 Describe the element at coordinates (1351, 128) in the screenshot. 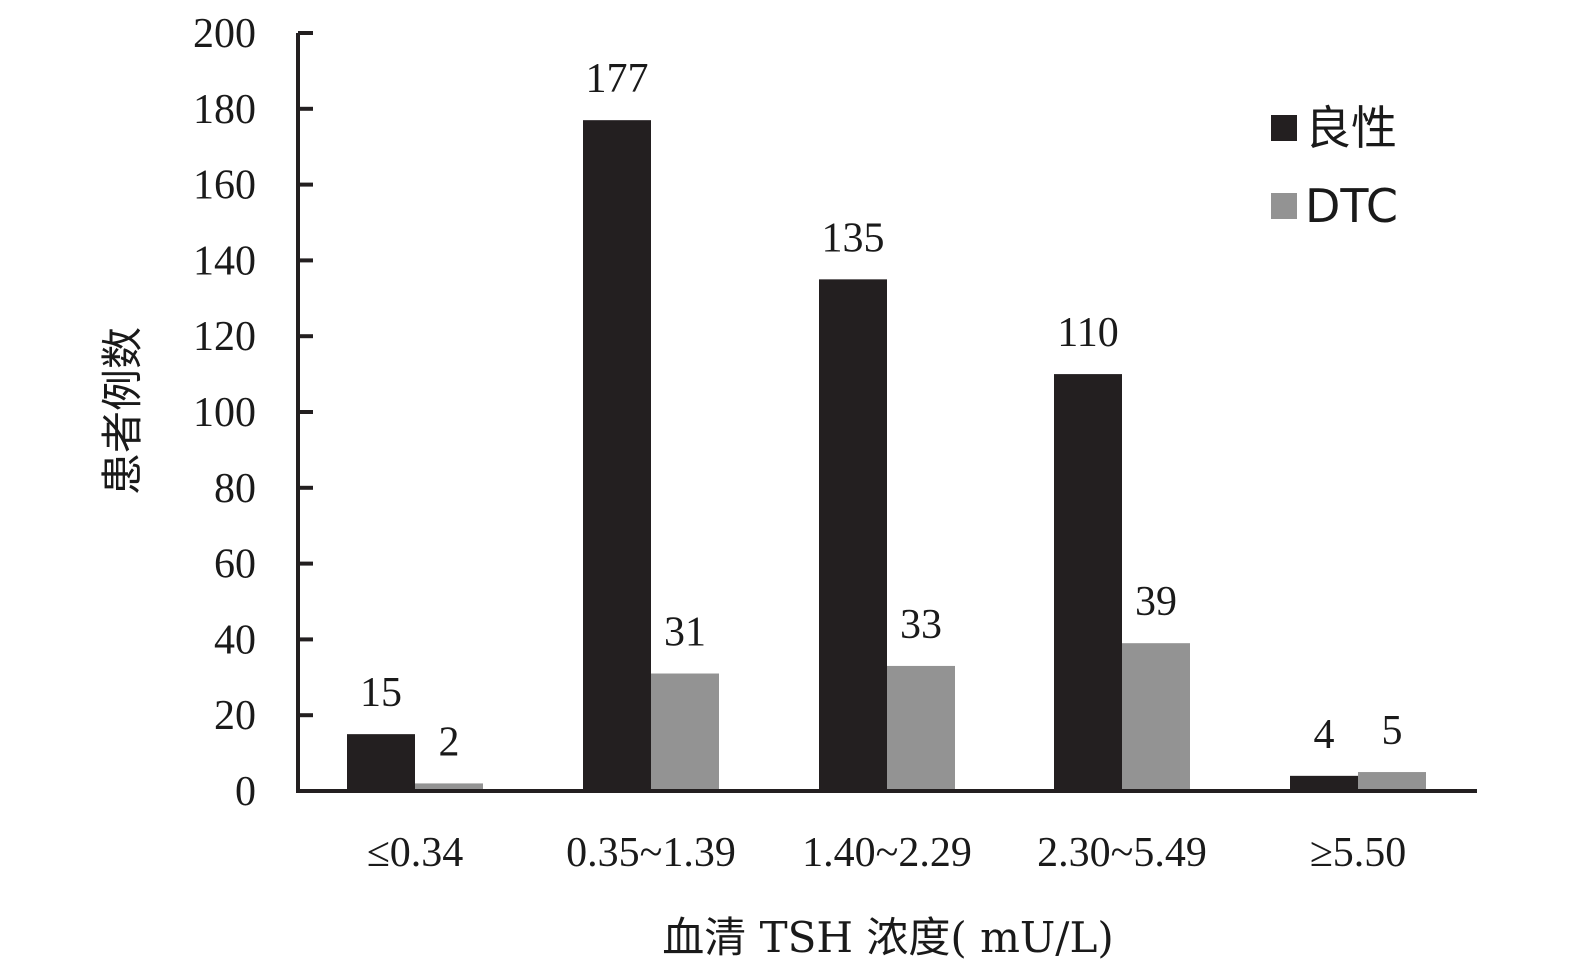

I see `legend-label-benign: 良性` at that location.